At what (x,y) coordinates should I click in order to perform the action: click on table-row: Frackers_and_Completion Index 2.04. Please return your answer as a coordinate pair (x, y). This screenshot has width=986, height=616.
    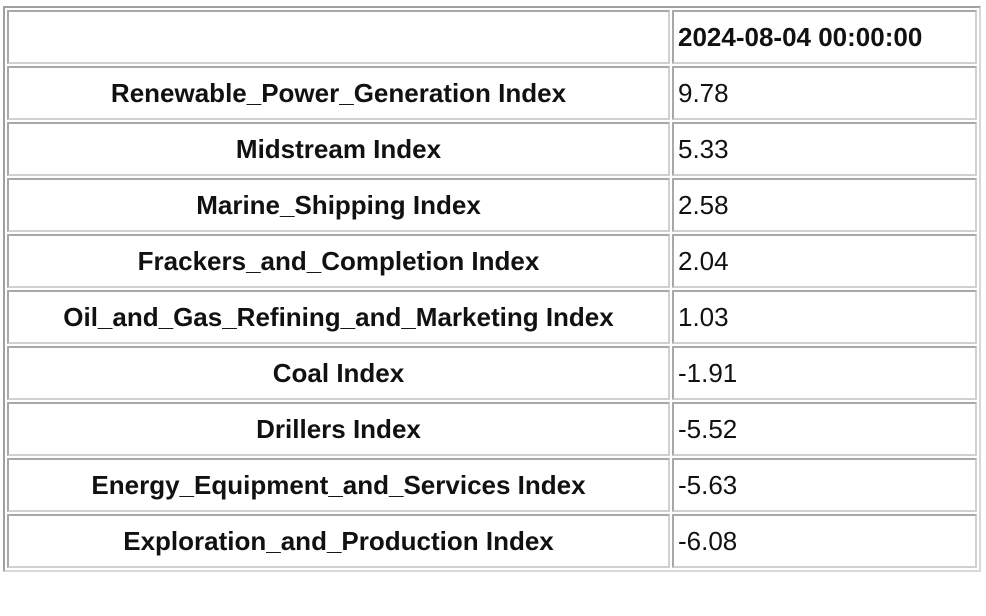
    Looking at the image, I should click on (492, 261).